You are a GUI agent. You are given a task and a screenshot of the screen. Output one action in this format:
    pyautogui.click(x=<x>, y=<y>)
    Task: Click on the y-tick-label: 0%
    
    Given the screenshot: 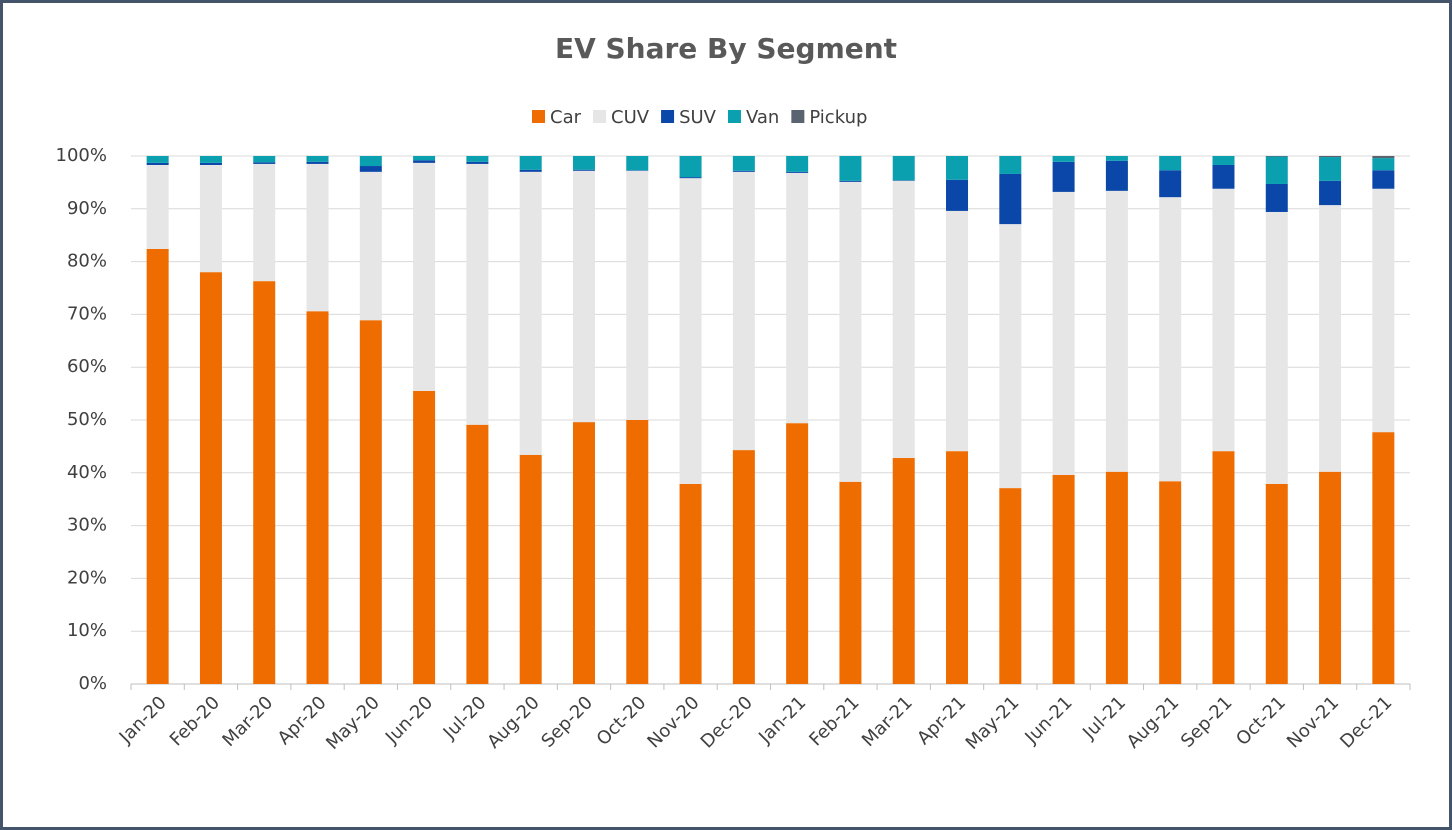 What is the action you would take?
    pyautogui.click(x=92, y=683)
    